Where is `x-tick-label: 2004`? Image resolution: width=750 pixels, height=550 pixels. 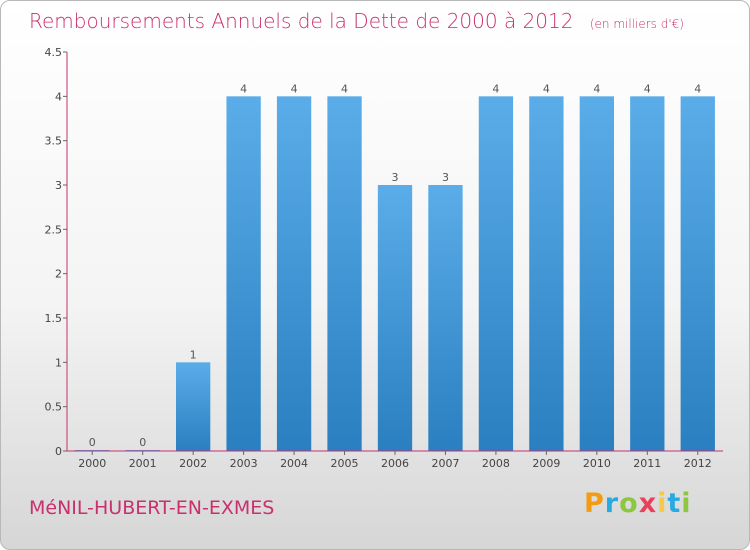
x-tick-label: 2004 is located at coordinates (294, 463).